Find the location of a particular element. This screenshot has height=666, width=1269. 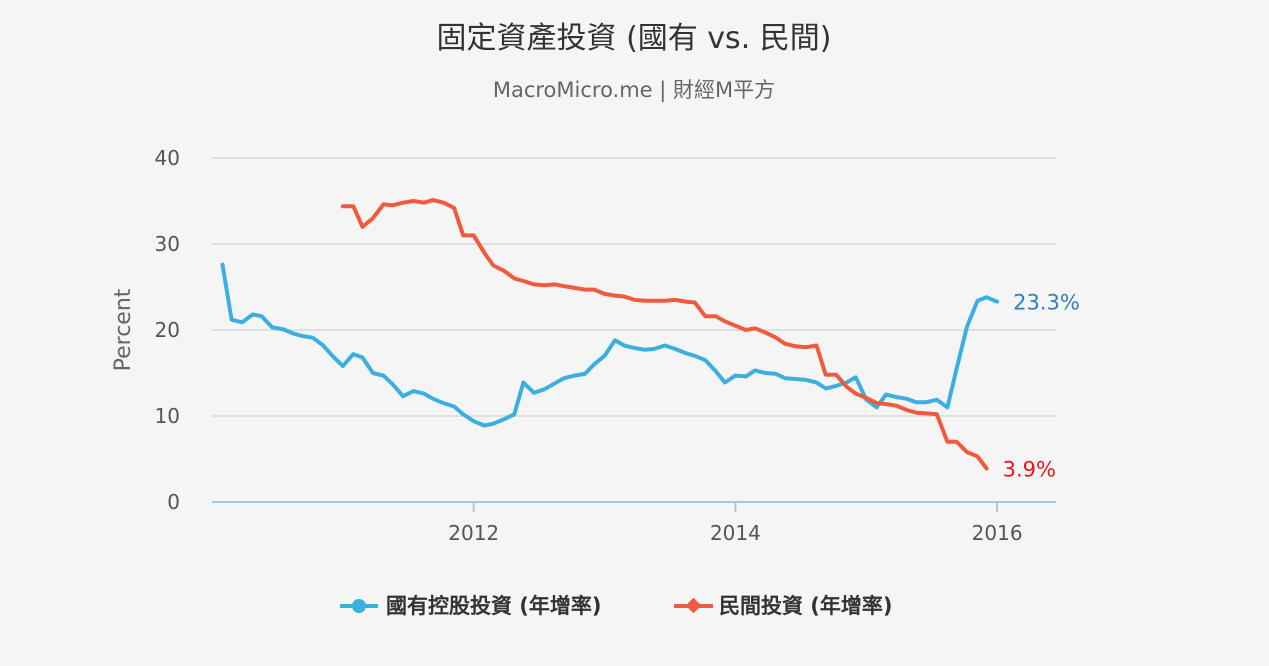

legend-item-state-owned: 國有控股投資 (年增率) is located at coordinates (471, 606).